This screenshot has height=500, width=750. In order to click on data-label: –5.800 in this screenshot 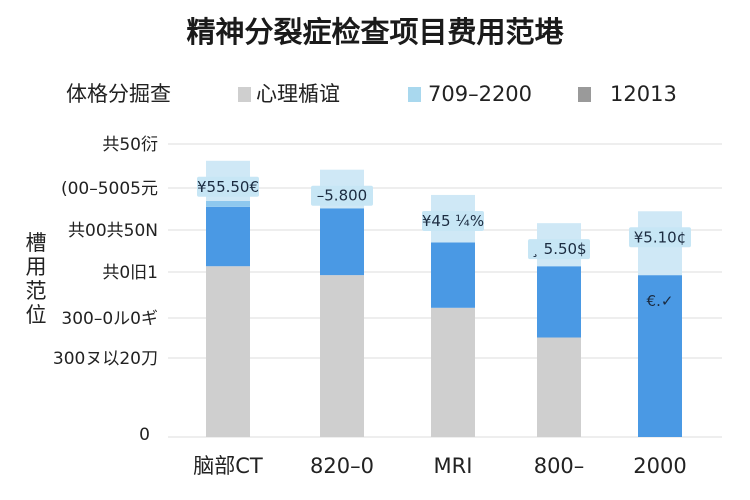, I will do `click(342, 196)`.